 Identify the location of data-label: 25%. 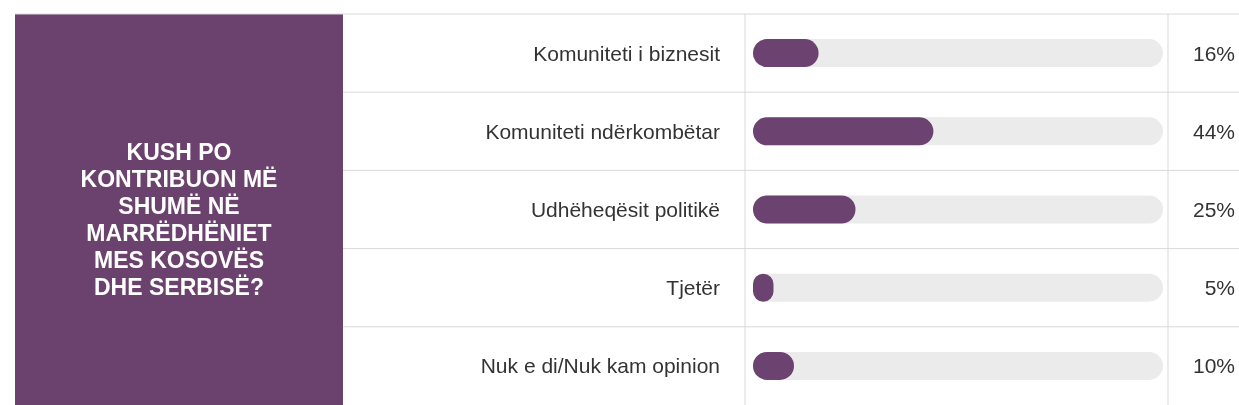
(1213, 209).